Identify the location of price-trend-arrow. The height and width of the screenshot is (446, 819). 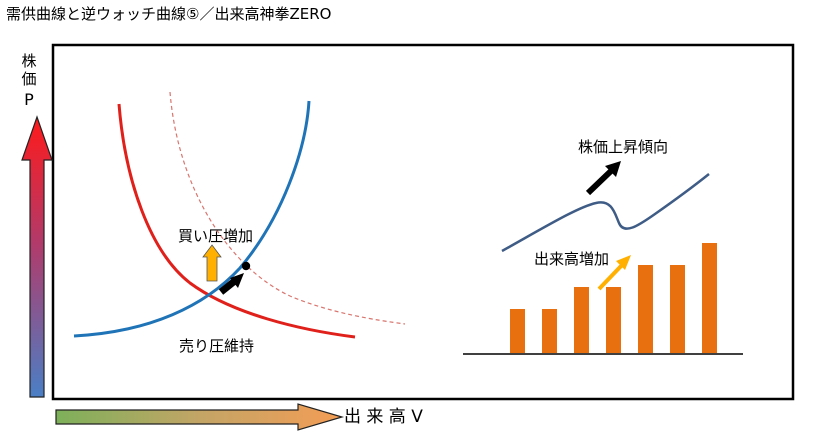
(599, 182).